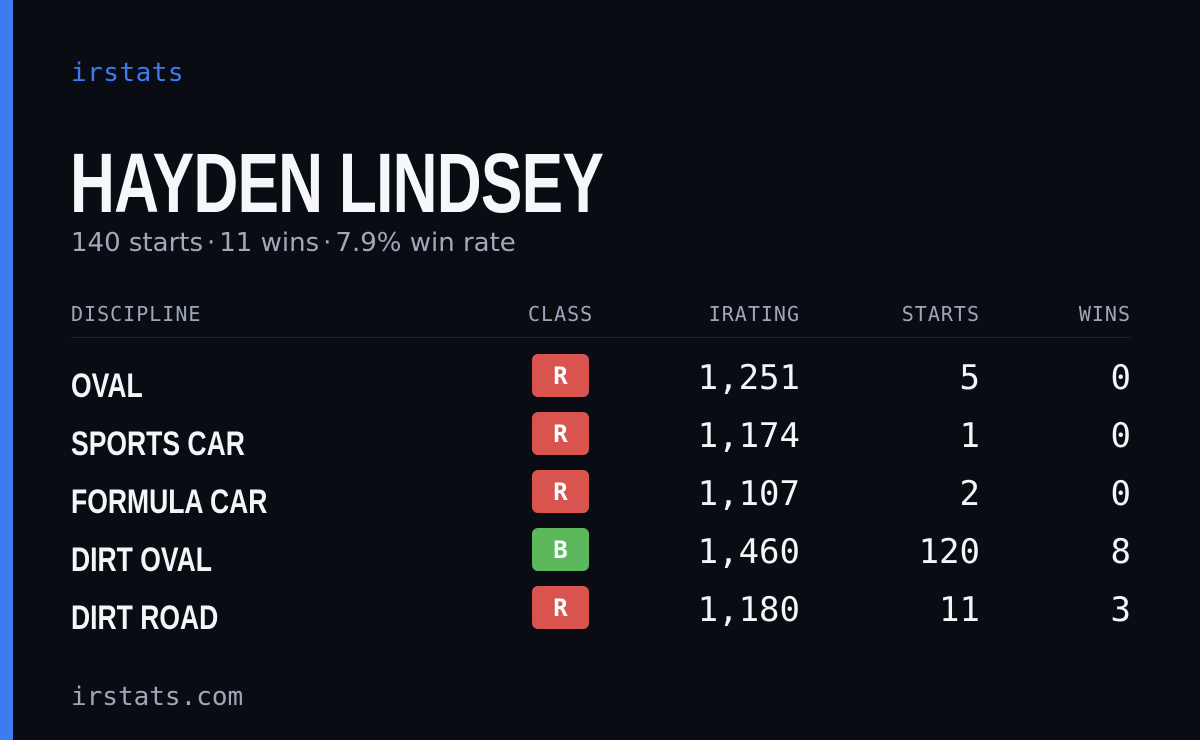 The height and width of the screenshot is (740, 1200). I want to click on wins-summary: 11 wins, so click(269, 243).